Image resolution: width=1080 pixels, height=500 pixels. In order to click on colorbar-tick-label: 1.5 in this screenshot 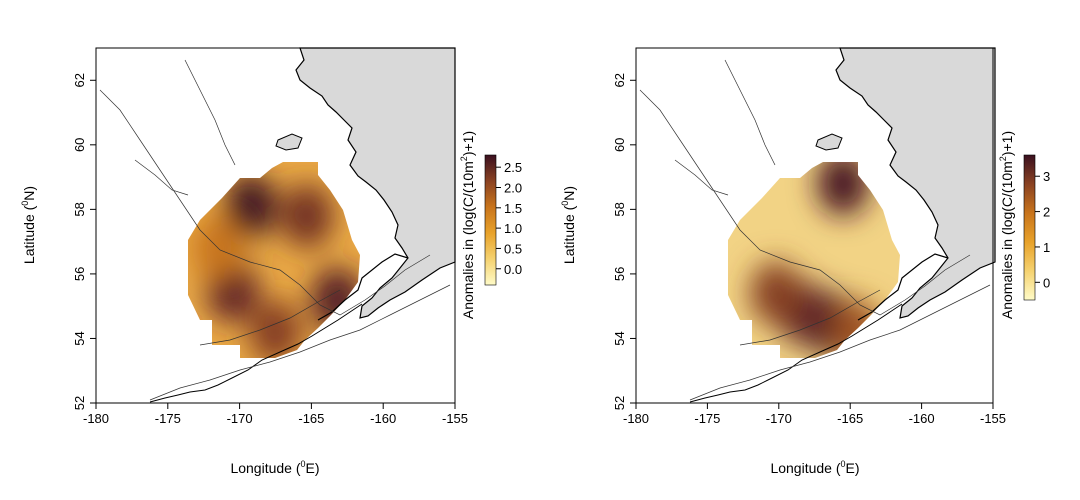, I will do `click(513, 208)`.